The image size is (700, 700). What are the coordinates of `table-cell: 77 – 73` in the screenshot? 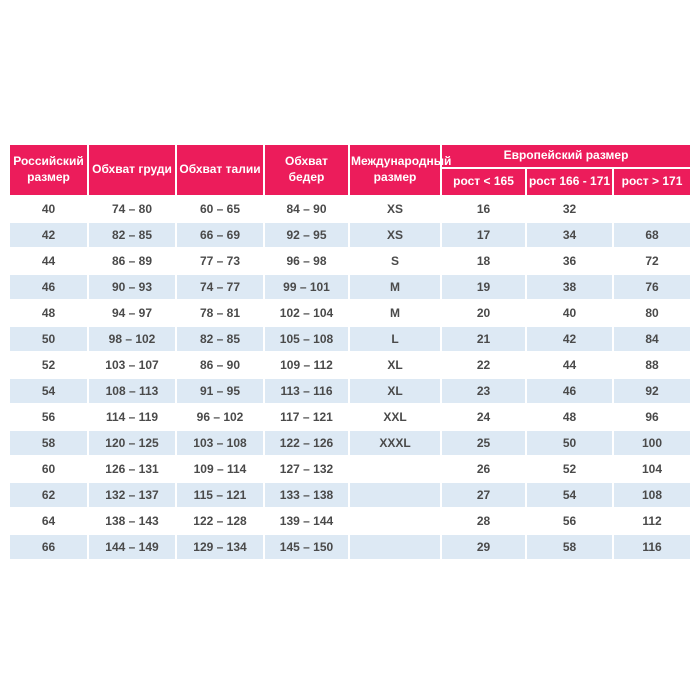 It's located at (220, 261).